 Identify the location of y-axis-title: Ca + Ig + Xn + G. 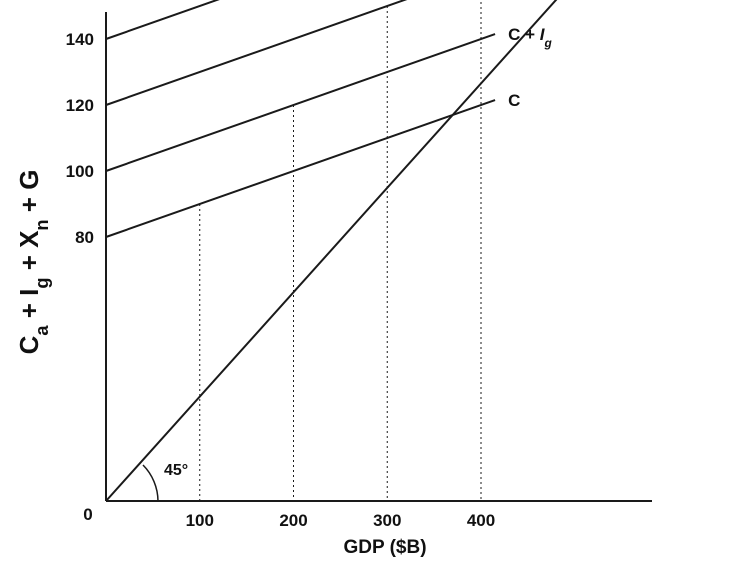
(33, 262).